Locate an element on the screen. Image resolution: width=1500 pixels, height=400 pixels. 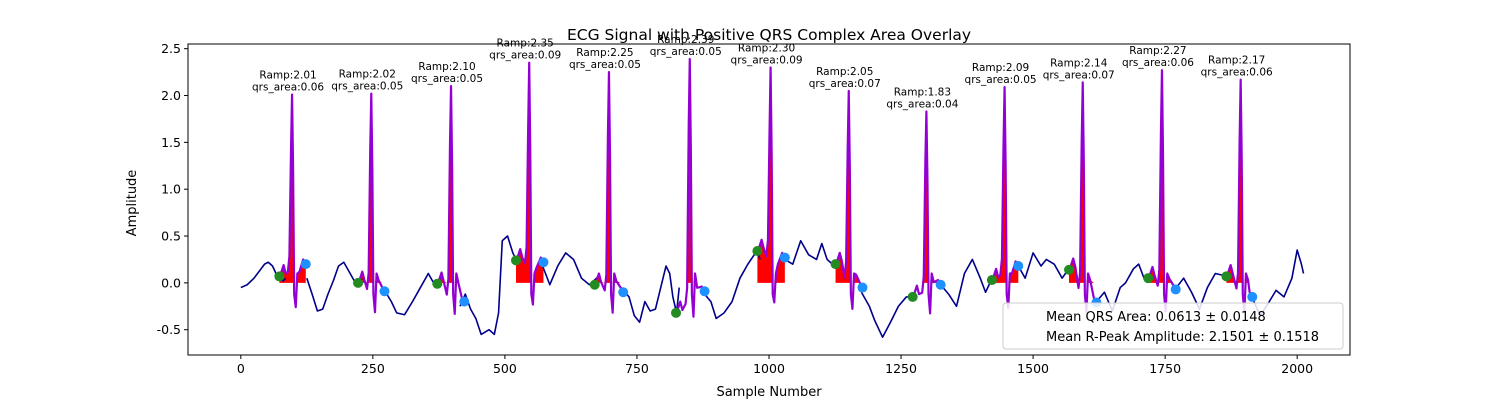
r-peak-amplitude-label: Ramp:2.05 is located at coordinates (844, 72).